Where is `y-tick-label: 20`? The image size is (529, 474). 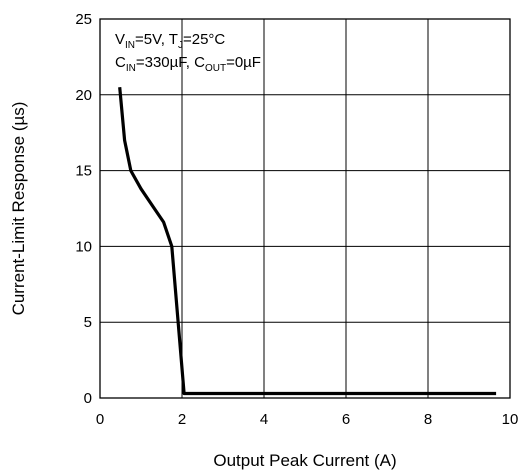
y-tick-label: 20 is located at coordinates (83, 95).